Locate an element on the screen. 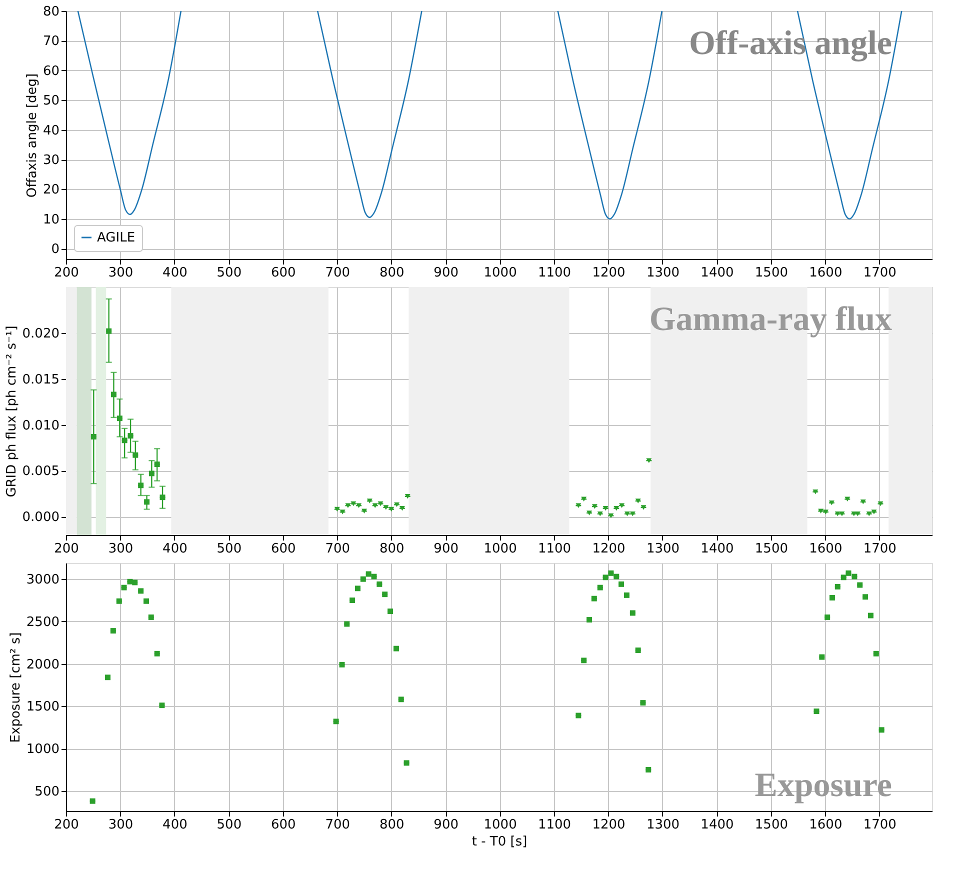  y-tick-label: 0.010 is located at coordinates (41, 426).